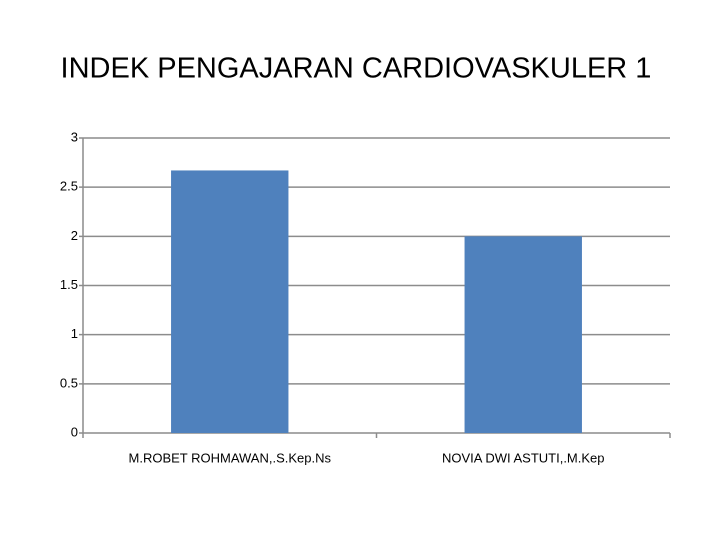  What do you see at coordinates (74, 333) in the screenshot?
I see `y-tick-label: 1` at bounding box center [74, 333].